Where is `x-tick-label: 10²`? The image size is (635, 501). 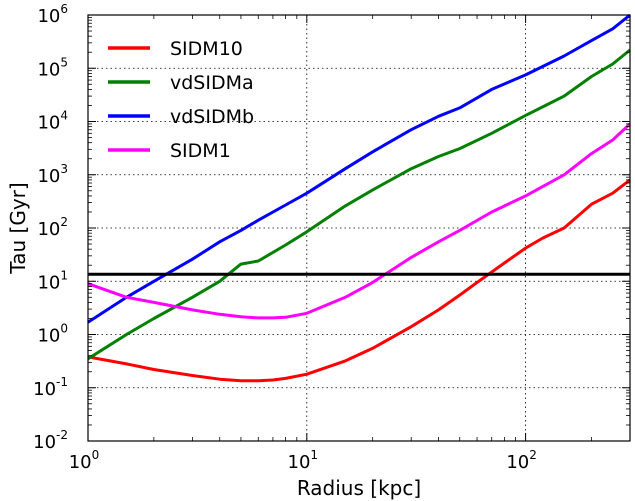 x-tick-label: 10² is located at coordinates (521, 460).